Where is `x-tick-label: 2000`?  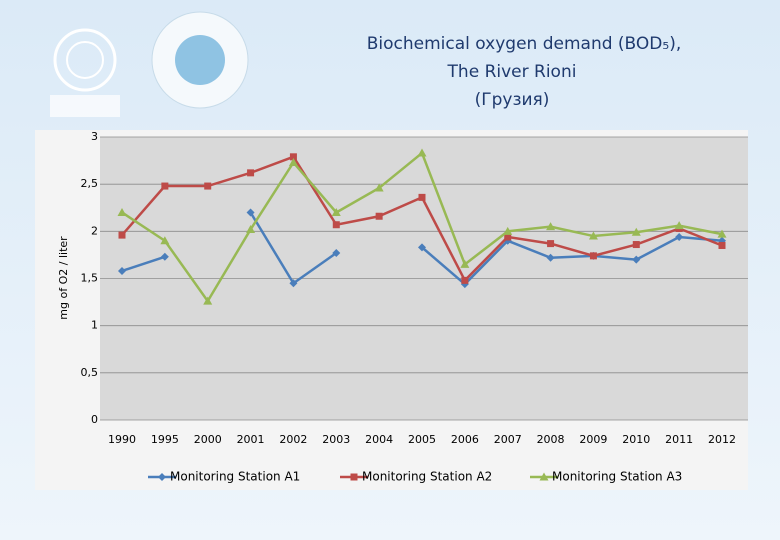 x-tick-label: 2000 is located at coordinates (208, 439).